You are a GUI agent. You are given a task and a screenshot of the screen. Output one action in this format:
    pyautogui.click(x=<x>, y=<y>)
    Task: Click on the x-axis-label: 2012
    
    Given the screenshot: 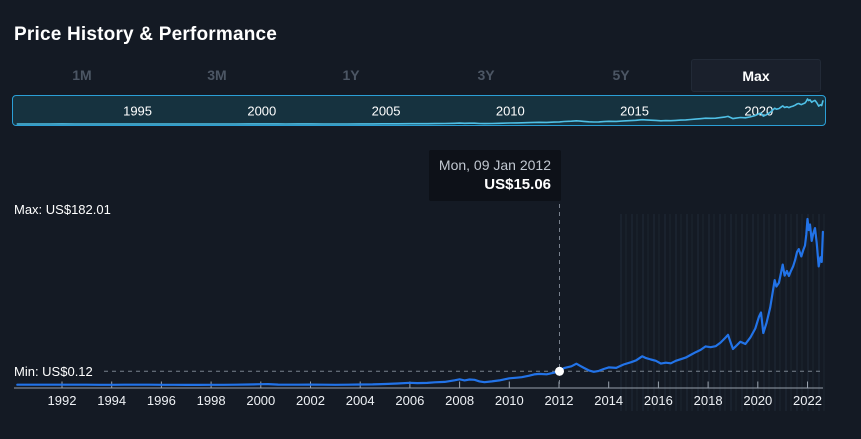 What is the action you would take?
    pyautogui.click(x=559, y=400)
    